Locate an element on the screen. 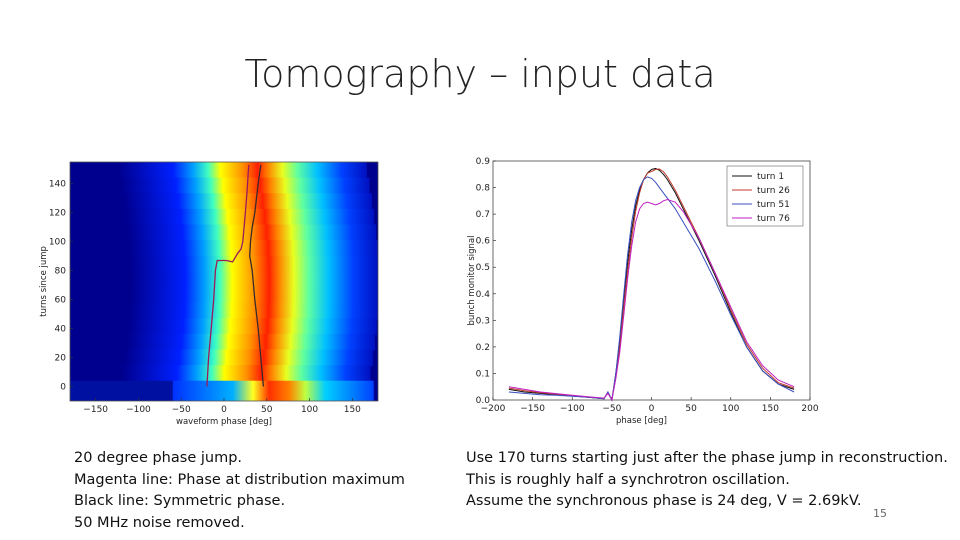 The height and width of the screenshot is (540, 960). line-ytick-label: 0.9 is located at coordinates (483, 162).